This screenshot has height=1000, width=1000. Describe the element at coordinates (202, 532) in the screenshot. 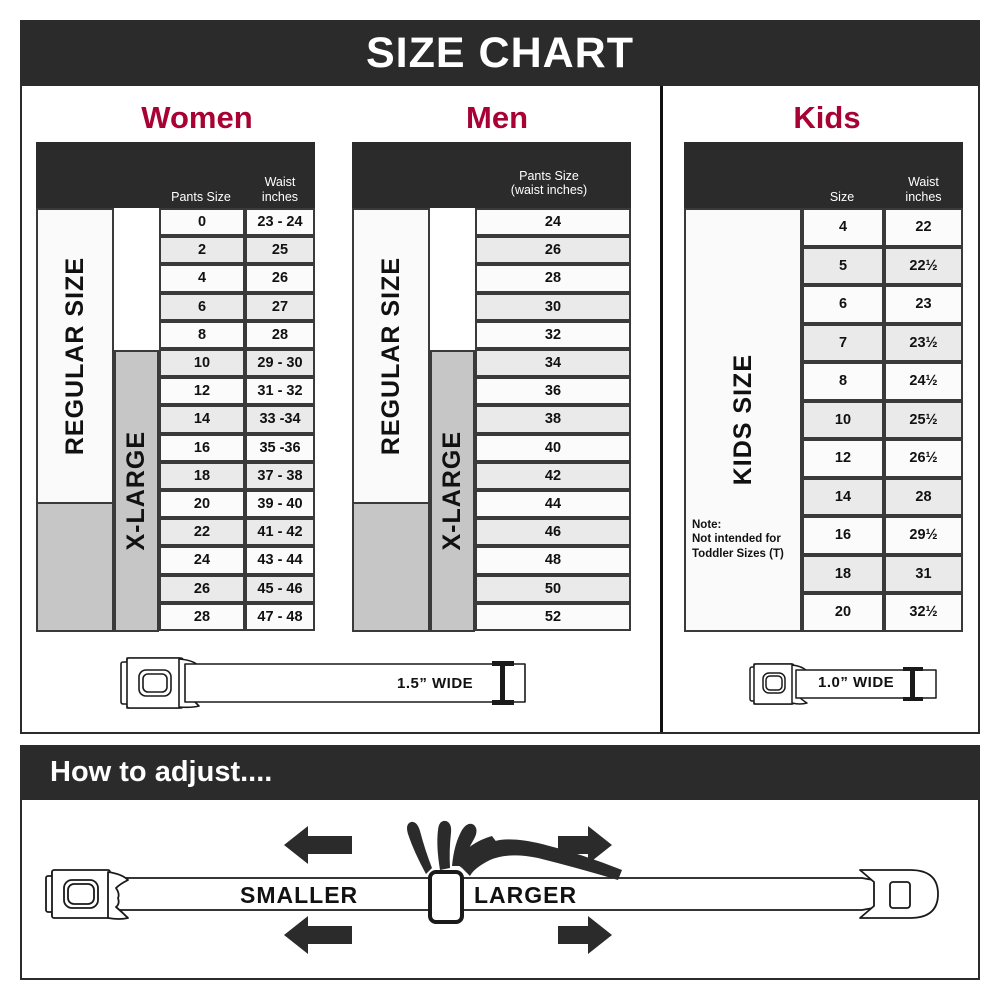

I see `women-cell-size: 22` at that location.